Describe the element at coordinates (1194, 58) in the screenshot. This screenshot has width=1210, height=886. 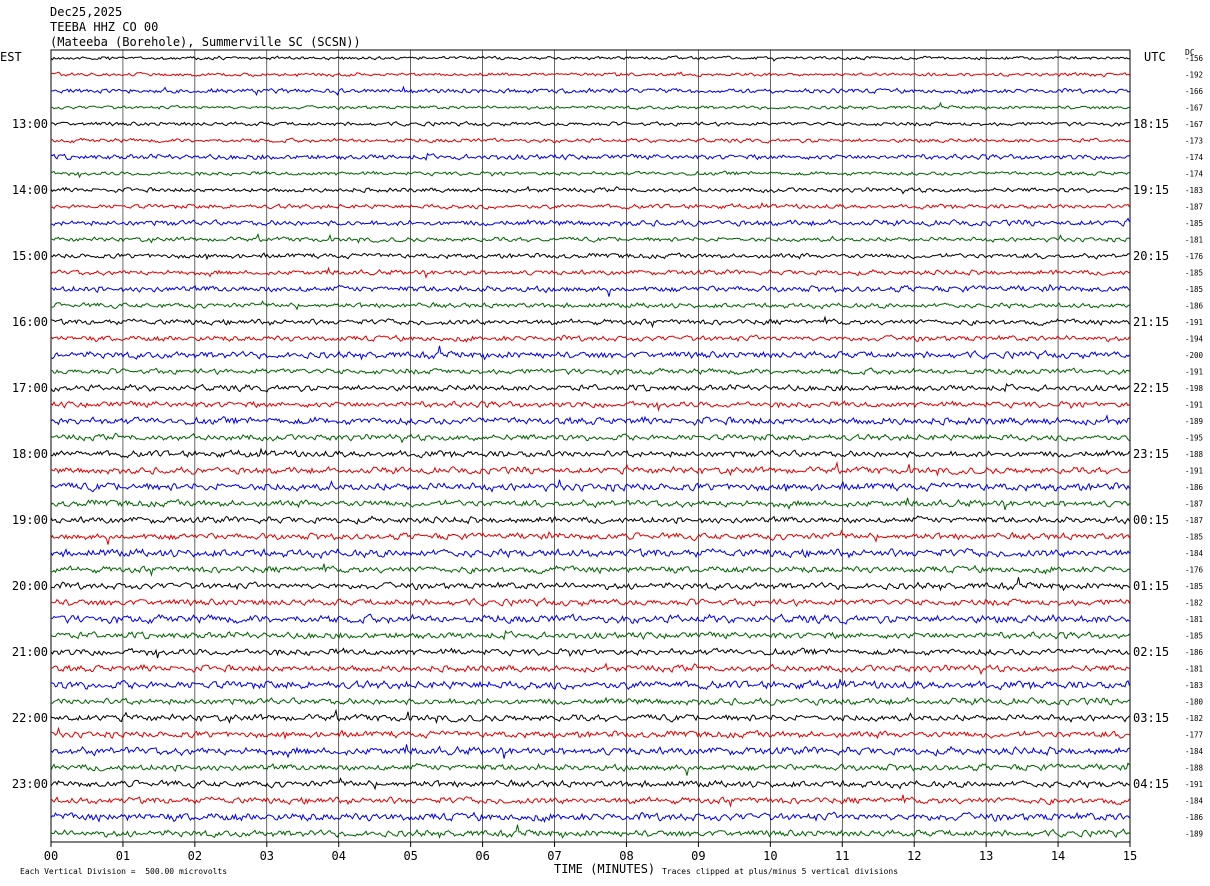
I see `dc-offset-value: -156` at that location.